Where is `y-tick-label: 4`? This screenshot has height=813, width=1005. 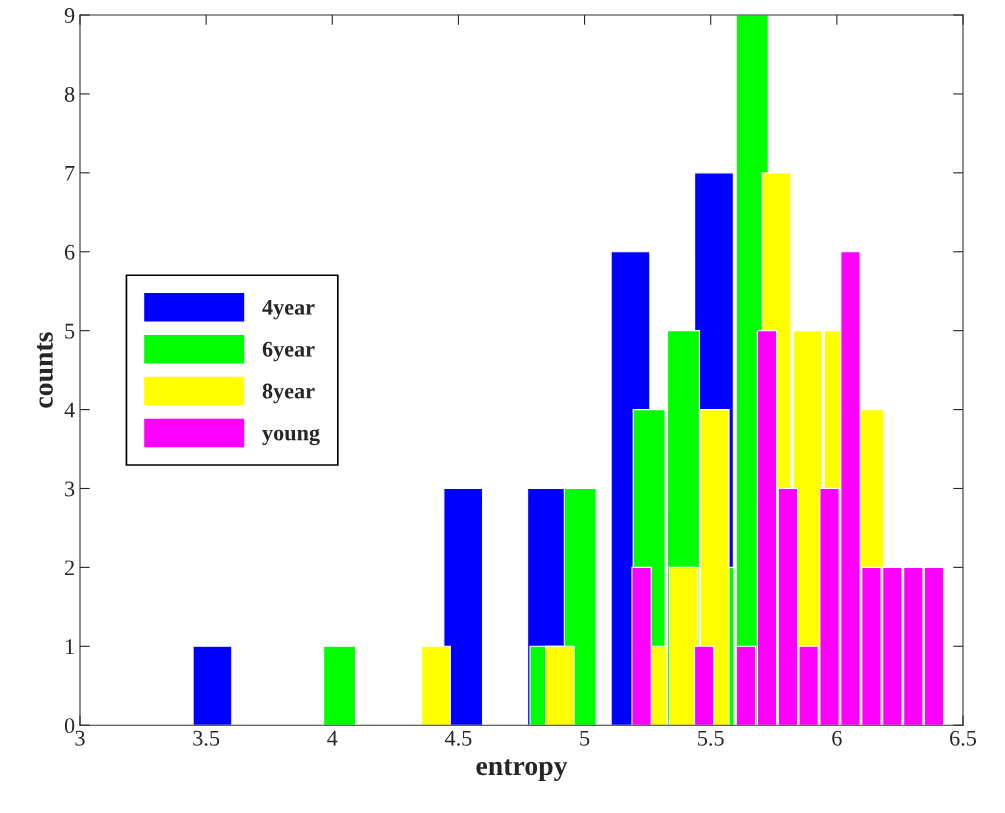
y-tick-label: 4 is located at coordinates (69, 410).